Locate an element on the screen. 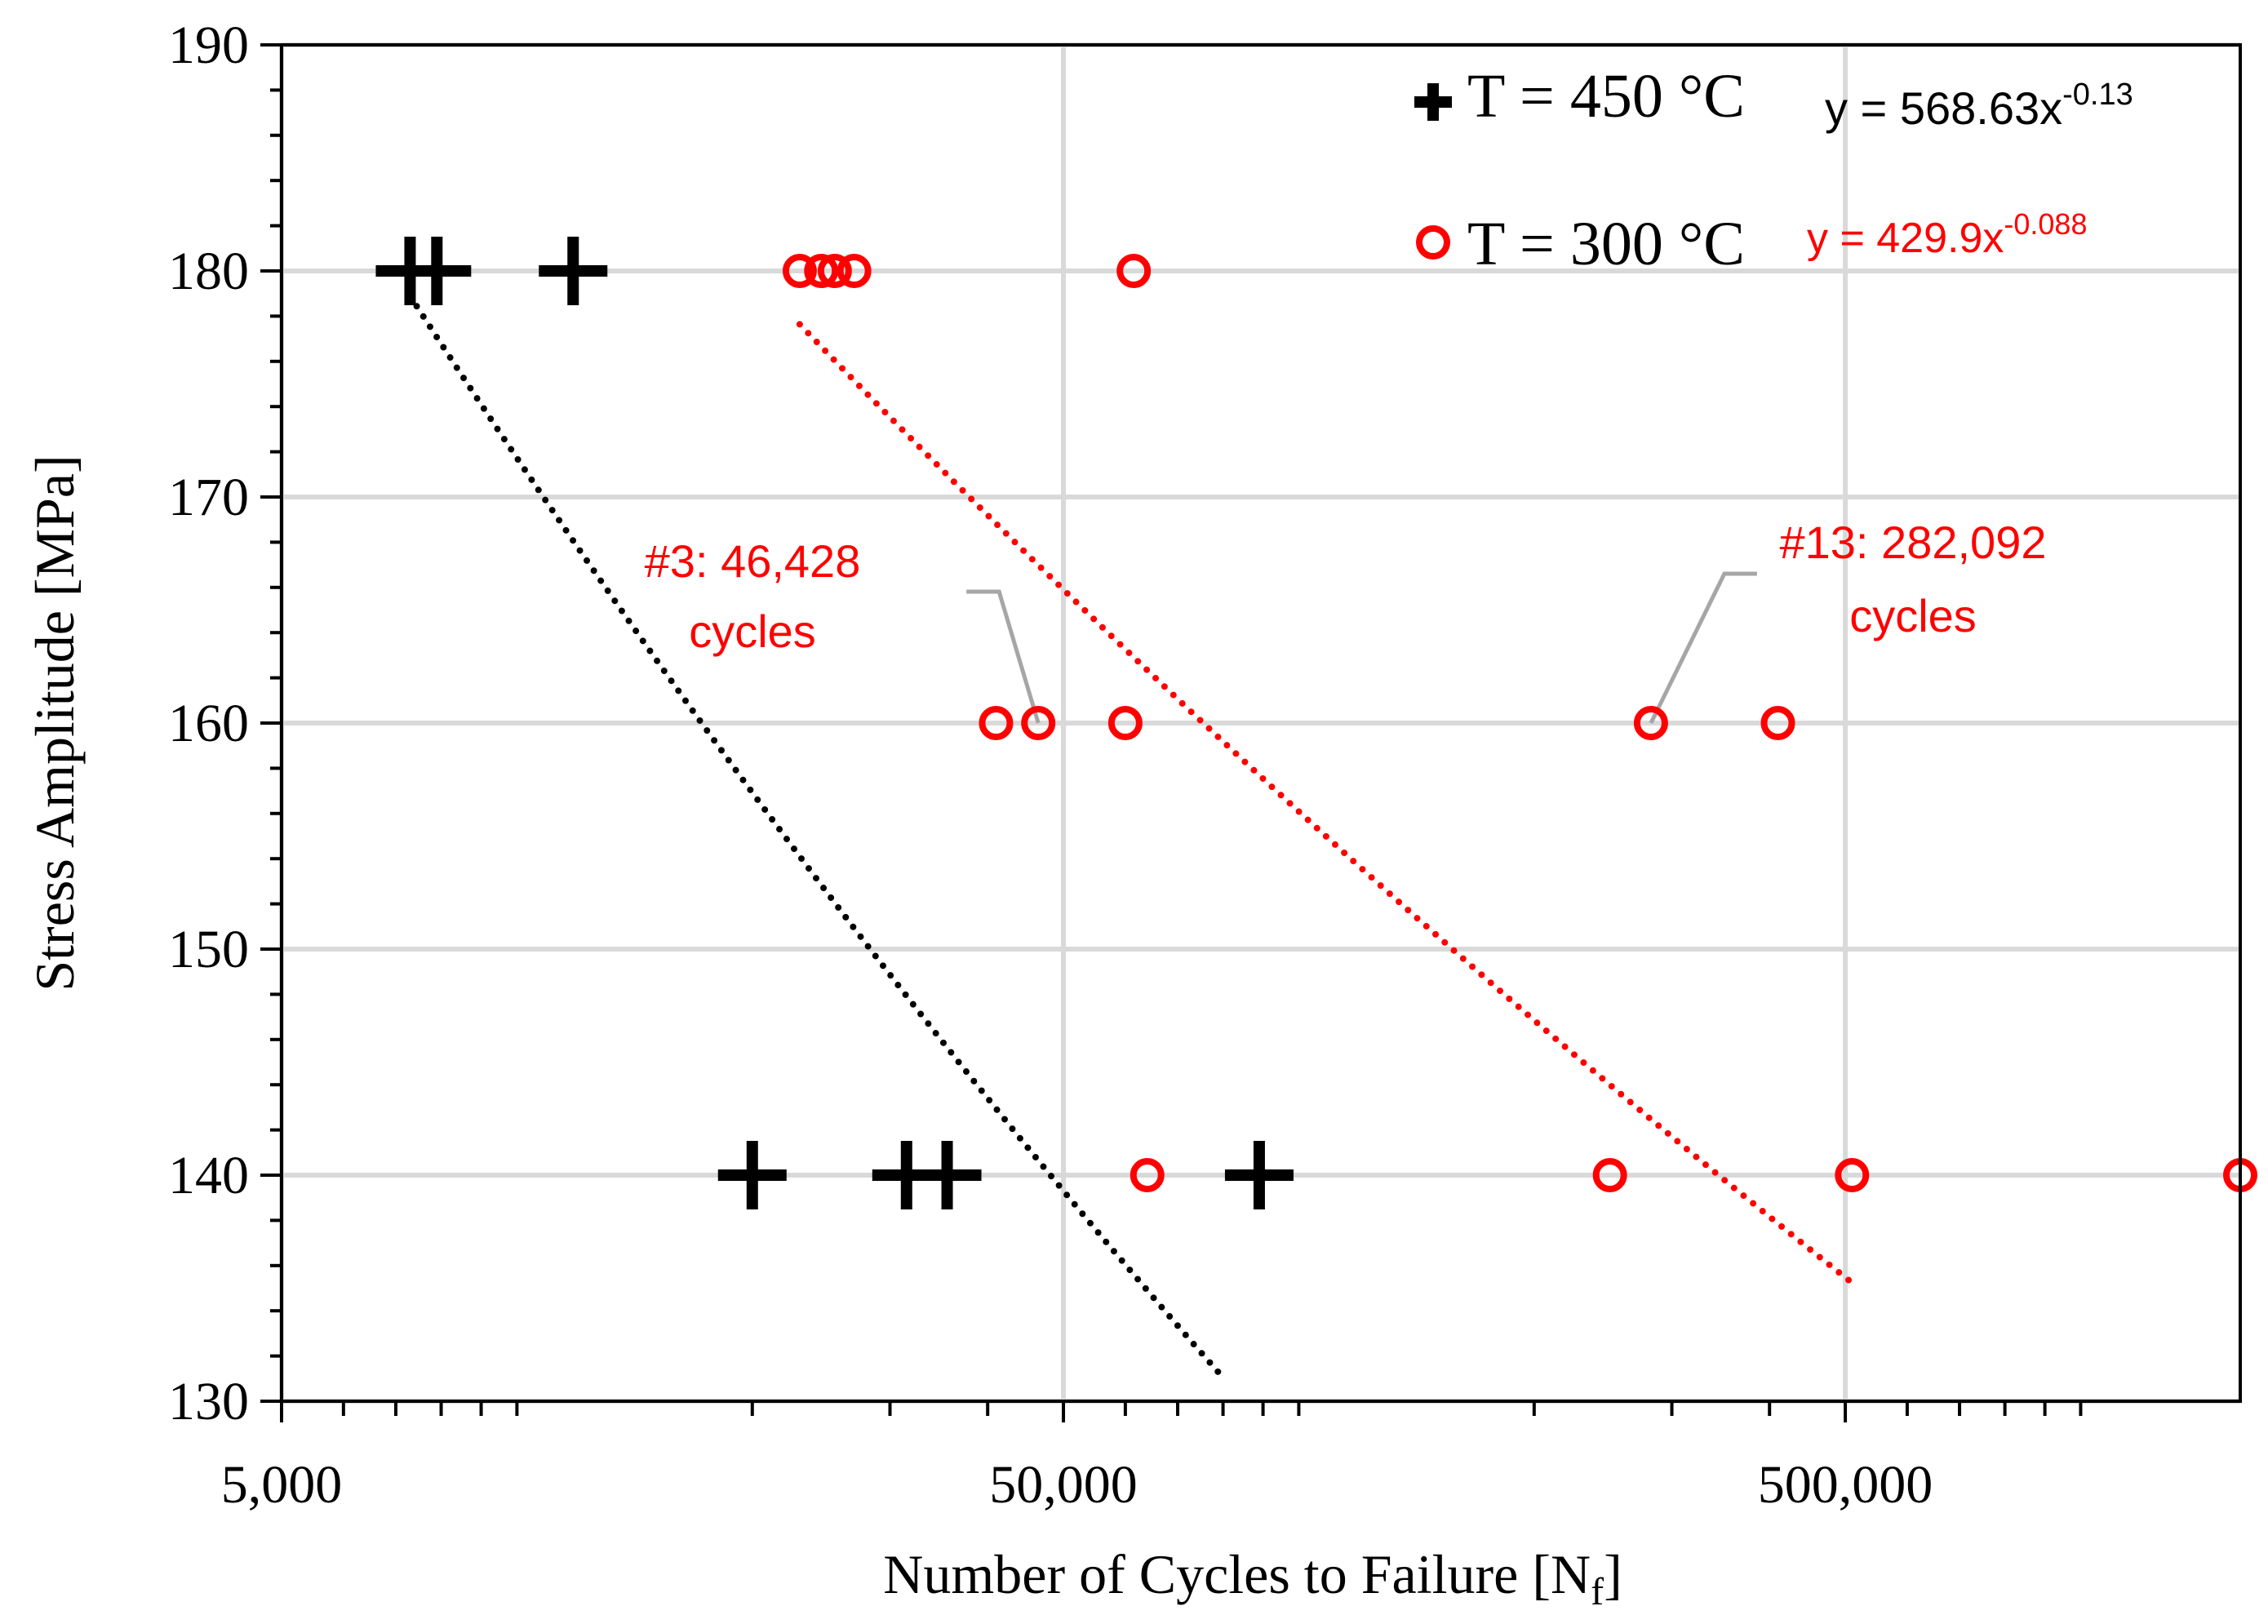 The height and width of the screenshot is (1624, 2268). x-axis-title-main: Number of Cycles to Failure [N is located at coordinates (1237, 1574).